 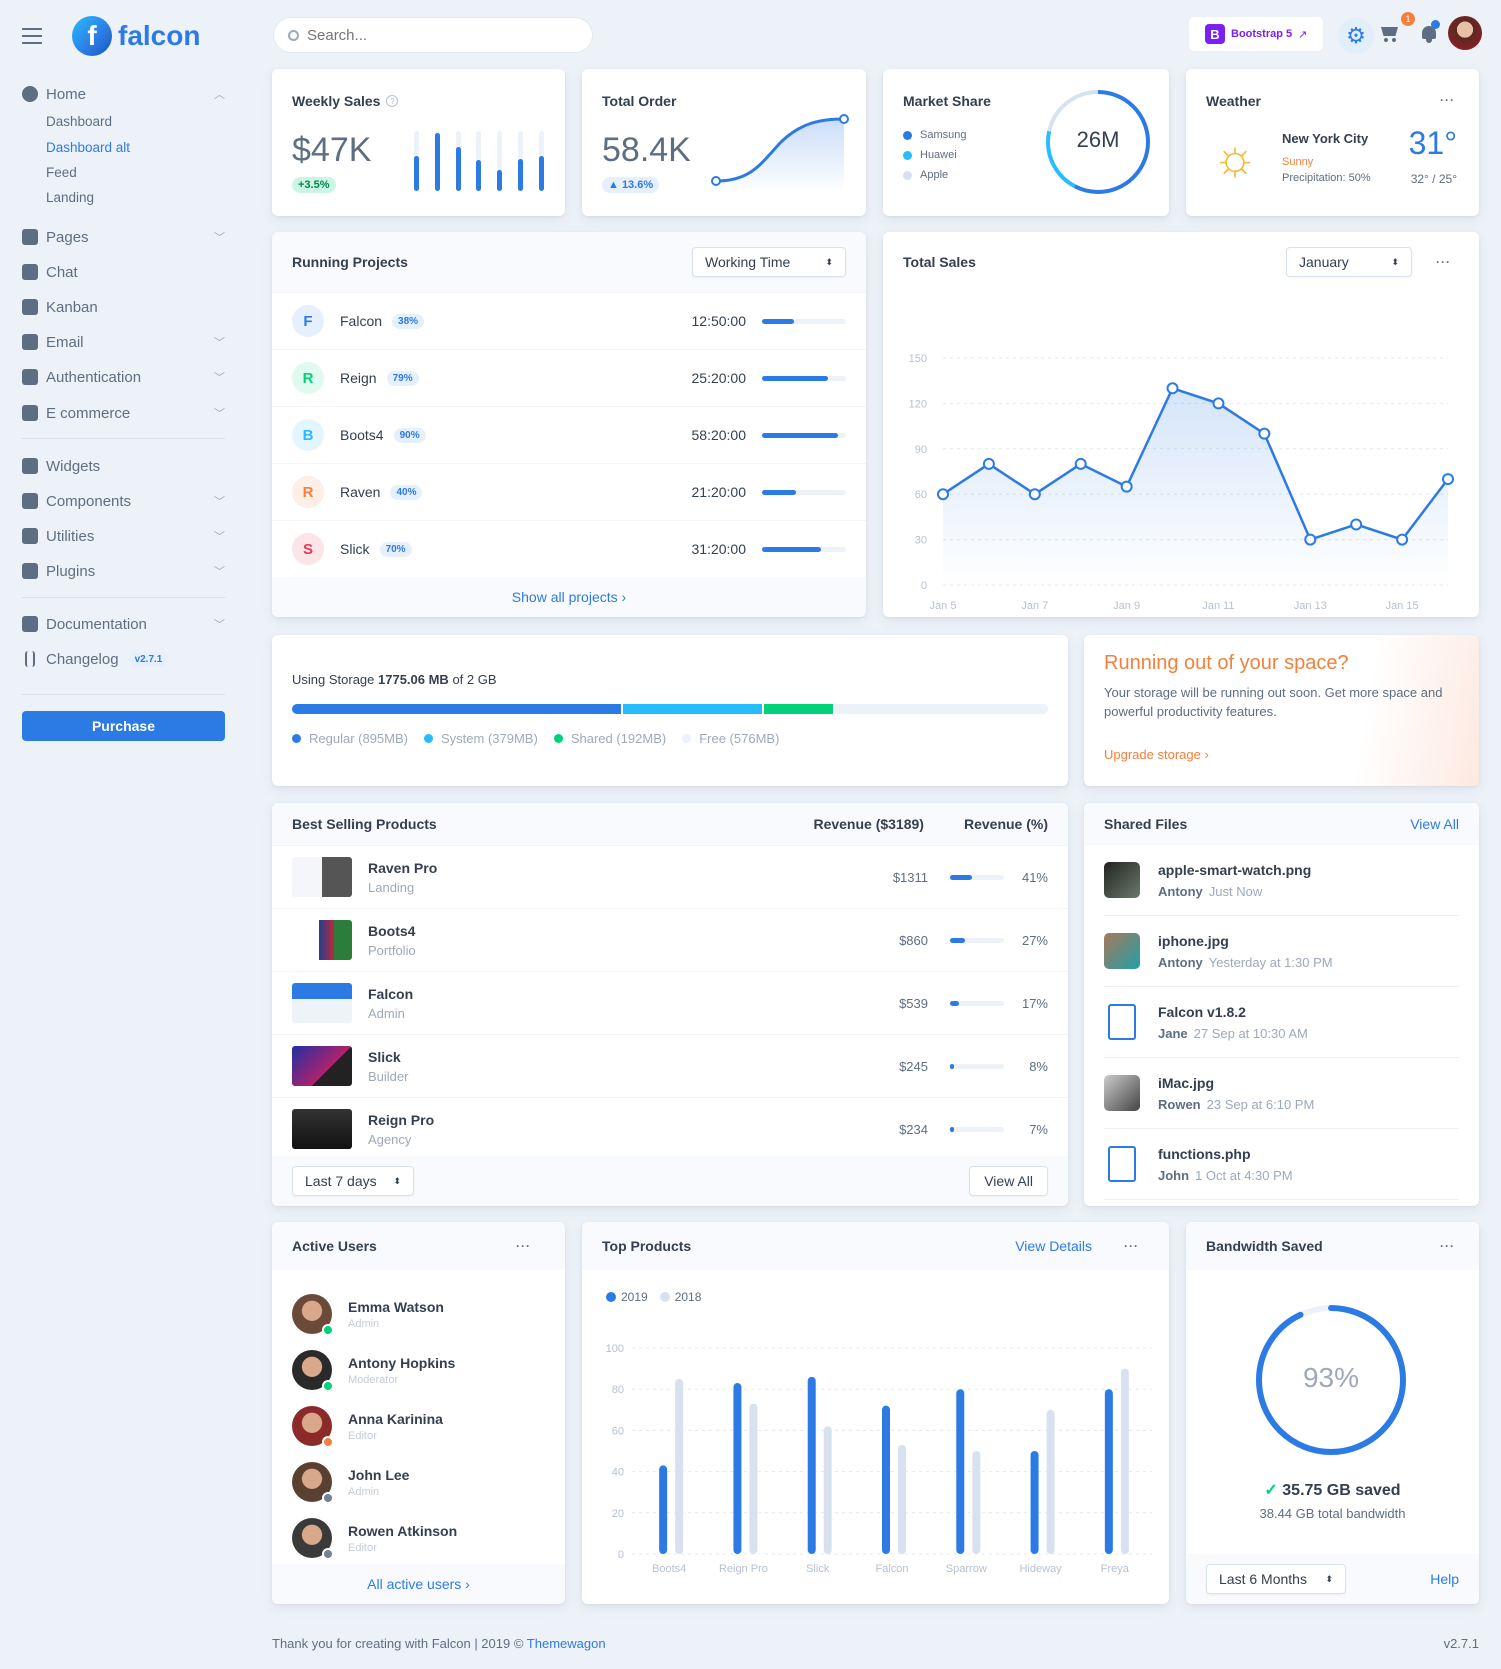 What do you see at coordinates (670, 939) in the screenshot?
I see `product-row: Boots4 Portfolio $860 27%` at bounding box center [670, 939].